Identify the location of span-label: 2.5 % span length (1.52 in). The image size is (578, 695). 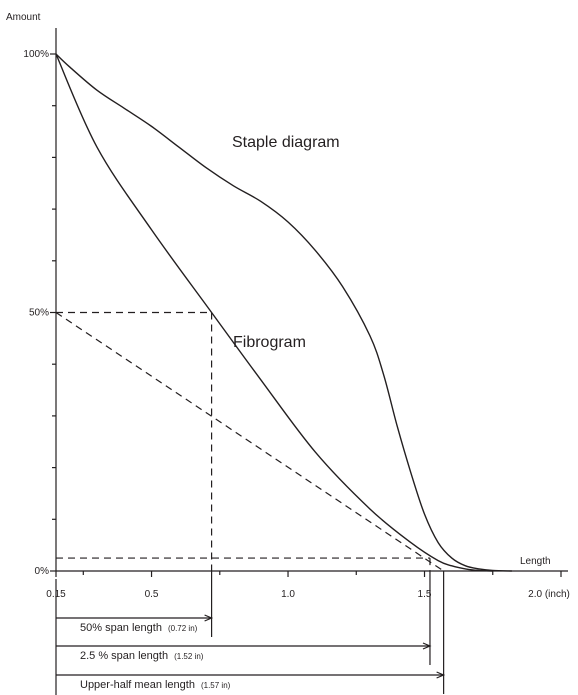
(142, 656).